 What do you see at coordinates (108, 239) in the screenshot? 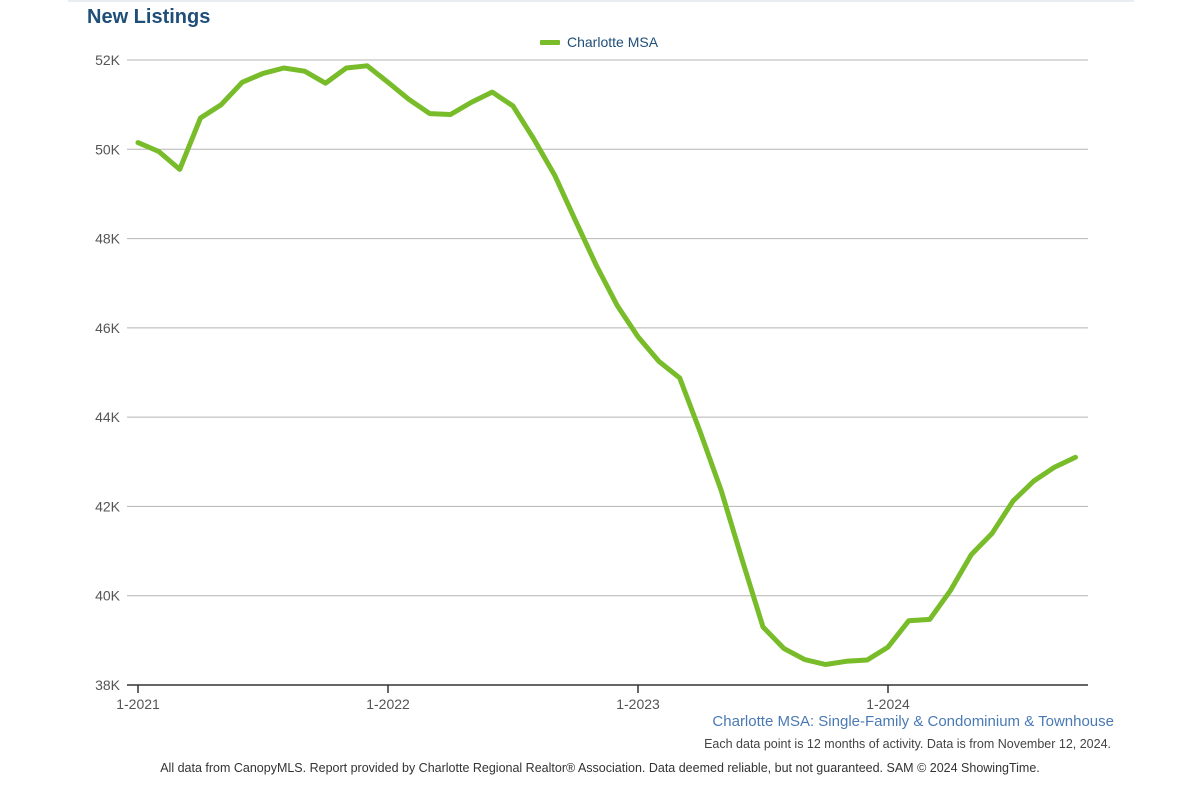
I see `y-tick-label: 48K` at bounding box center [108, 239].